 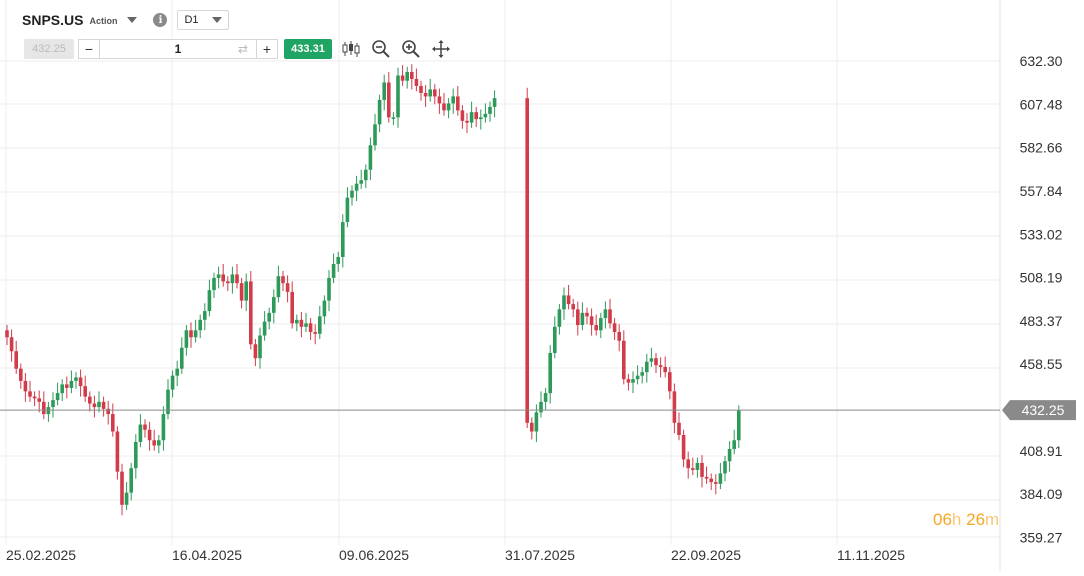 I want to click on buy-button: 433.31, so click(x=308, y=49).